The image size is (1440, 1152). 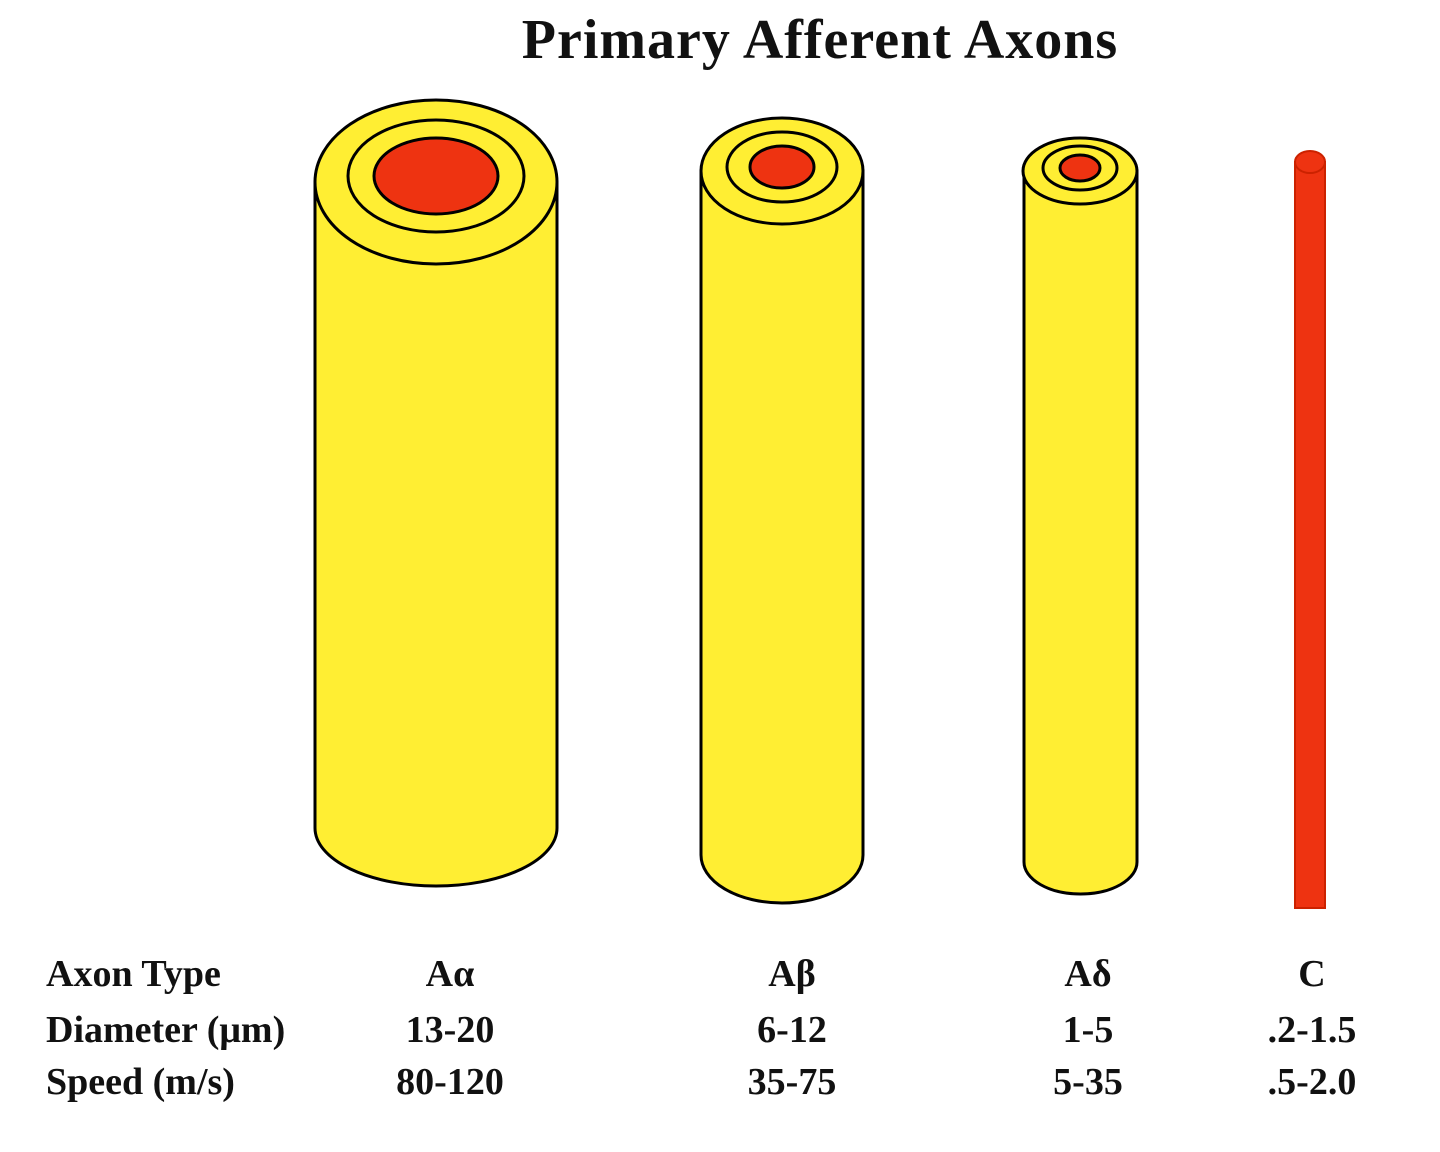 What do you see at coordinates (436, 534) in the screenshot?
I see `a-alpha-body` at bounding box center [436, 534].